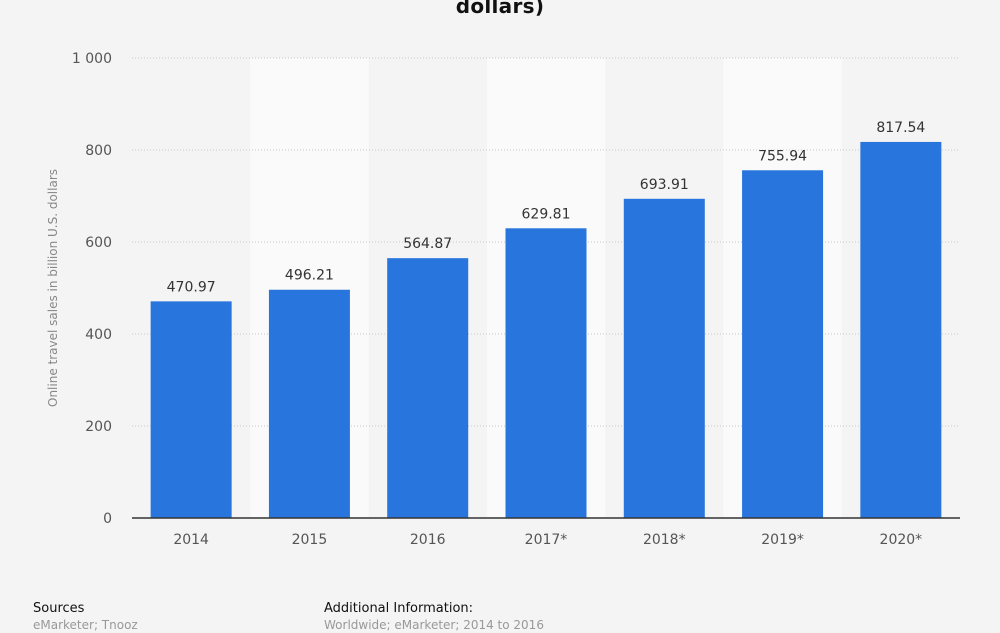 The width and height of the screenshot is (1000, 633). What do you see at coordinates (107, 519) in the screenshot?
I see `y-tick-label: 0` at bounding box center [107, 519].